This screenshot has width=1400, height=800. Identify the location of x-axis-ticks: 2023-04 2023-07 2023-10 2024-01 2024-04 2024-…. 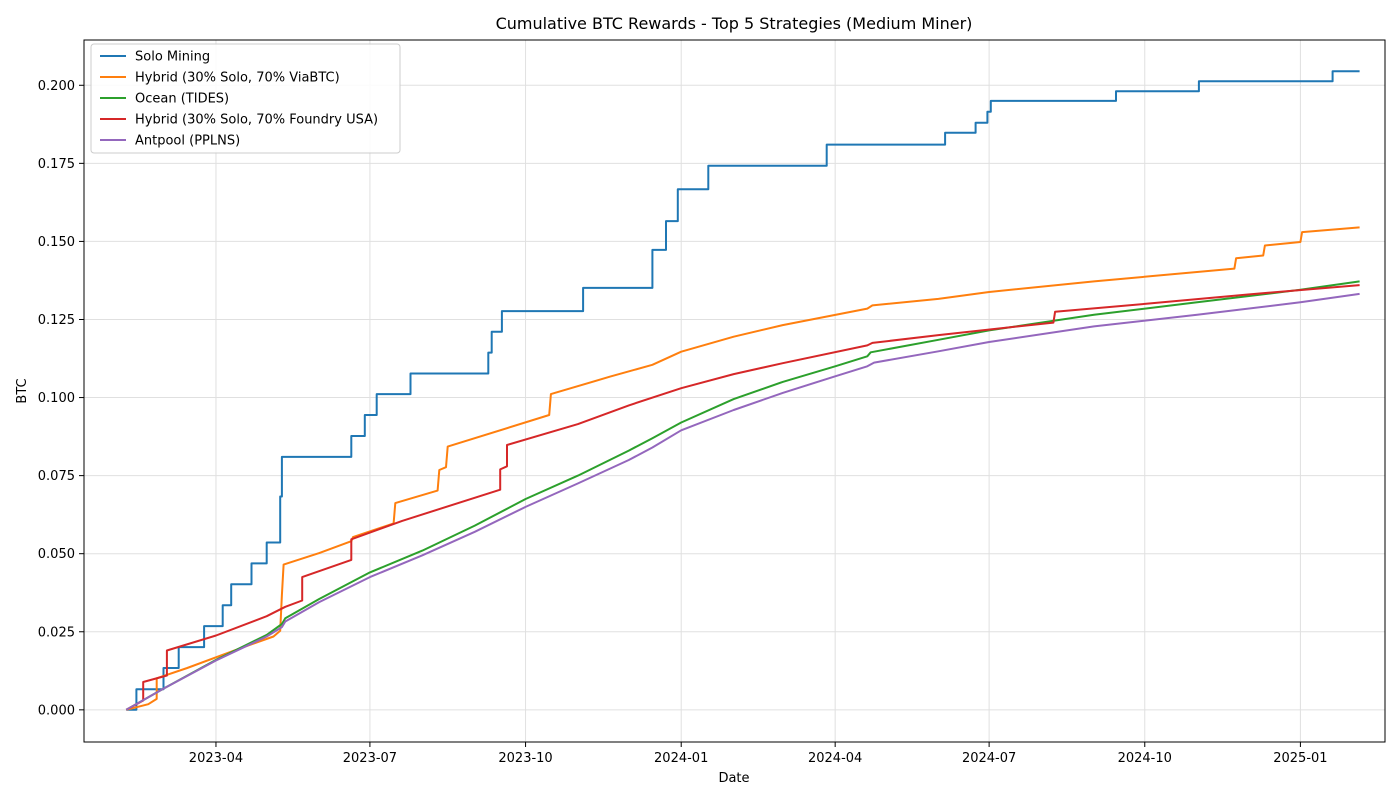
(758, 754).